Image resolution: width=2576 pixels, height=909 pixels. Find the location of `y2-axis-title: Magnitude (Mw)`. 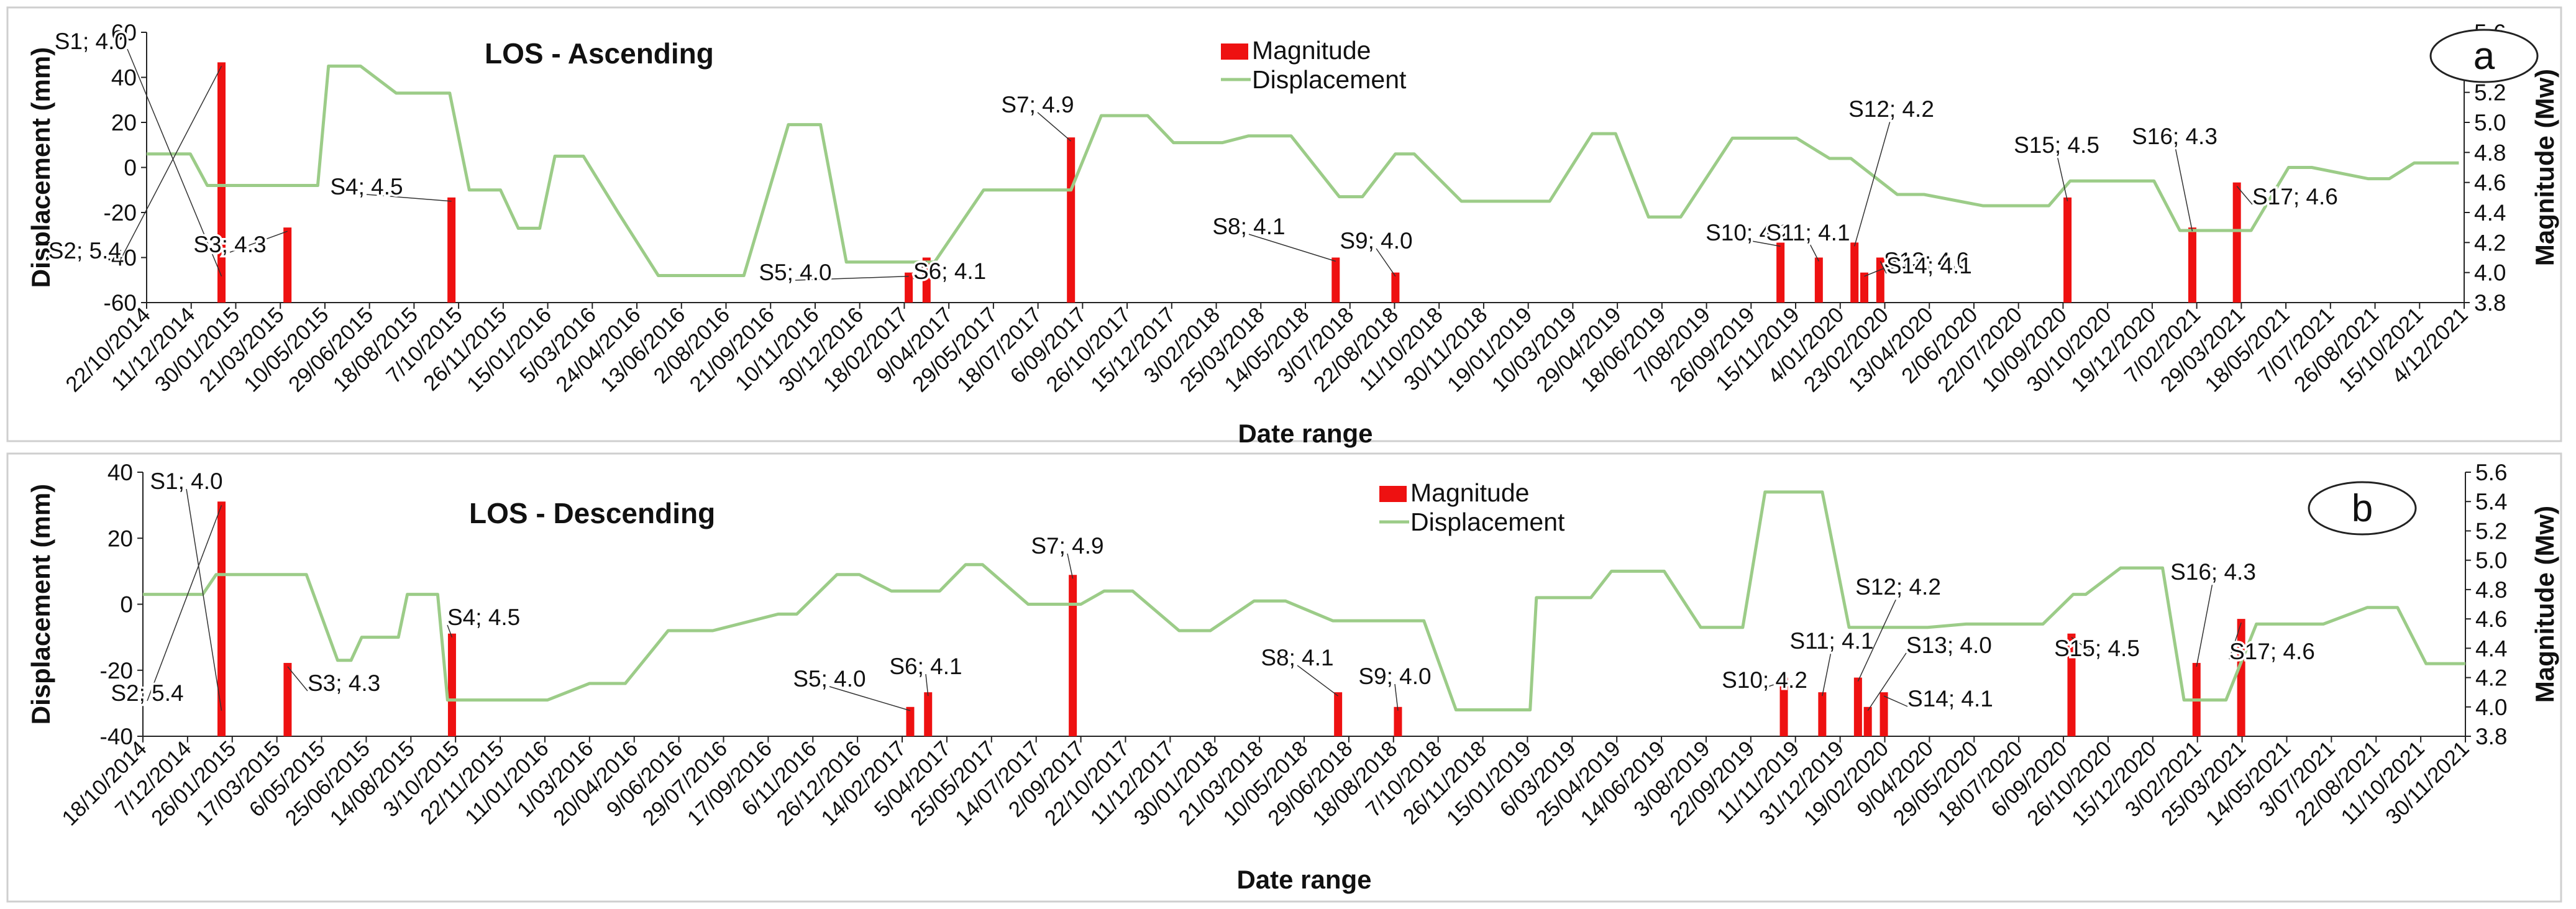

y2-axis-title: Magnitude (Mw) is located at coordinates (2544, 604).